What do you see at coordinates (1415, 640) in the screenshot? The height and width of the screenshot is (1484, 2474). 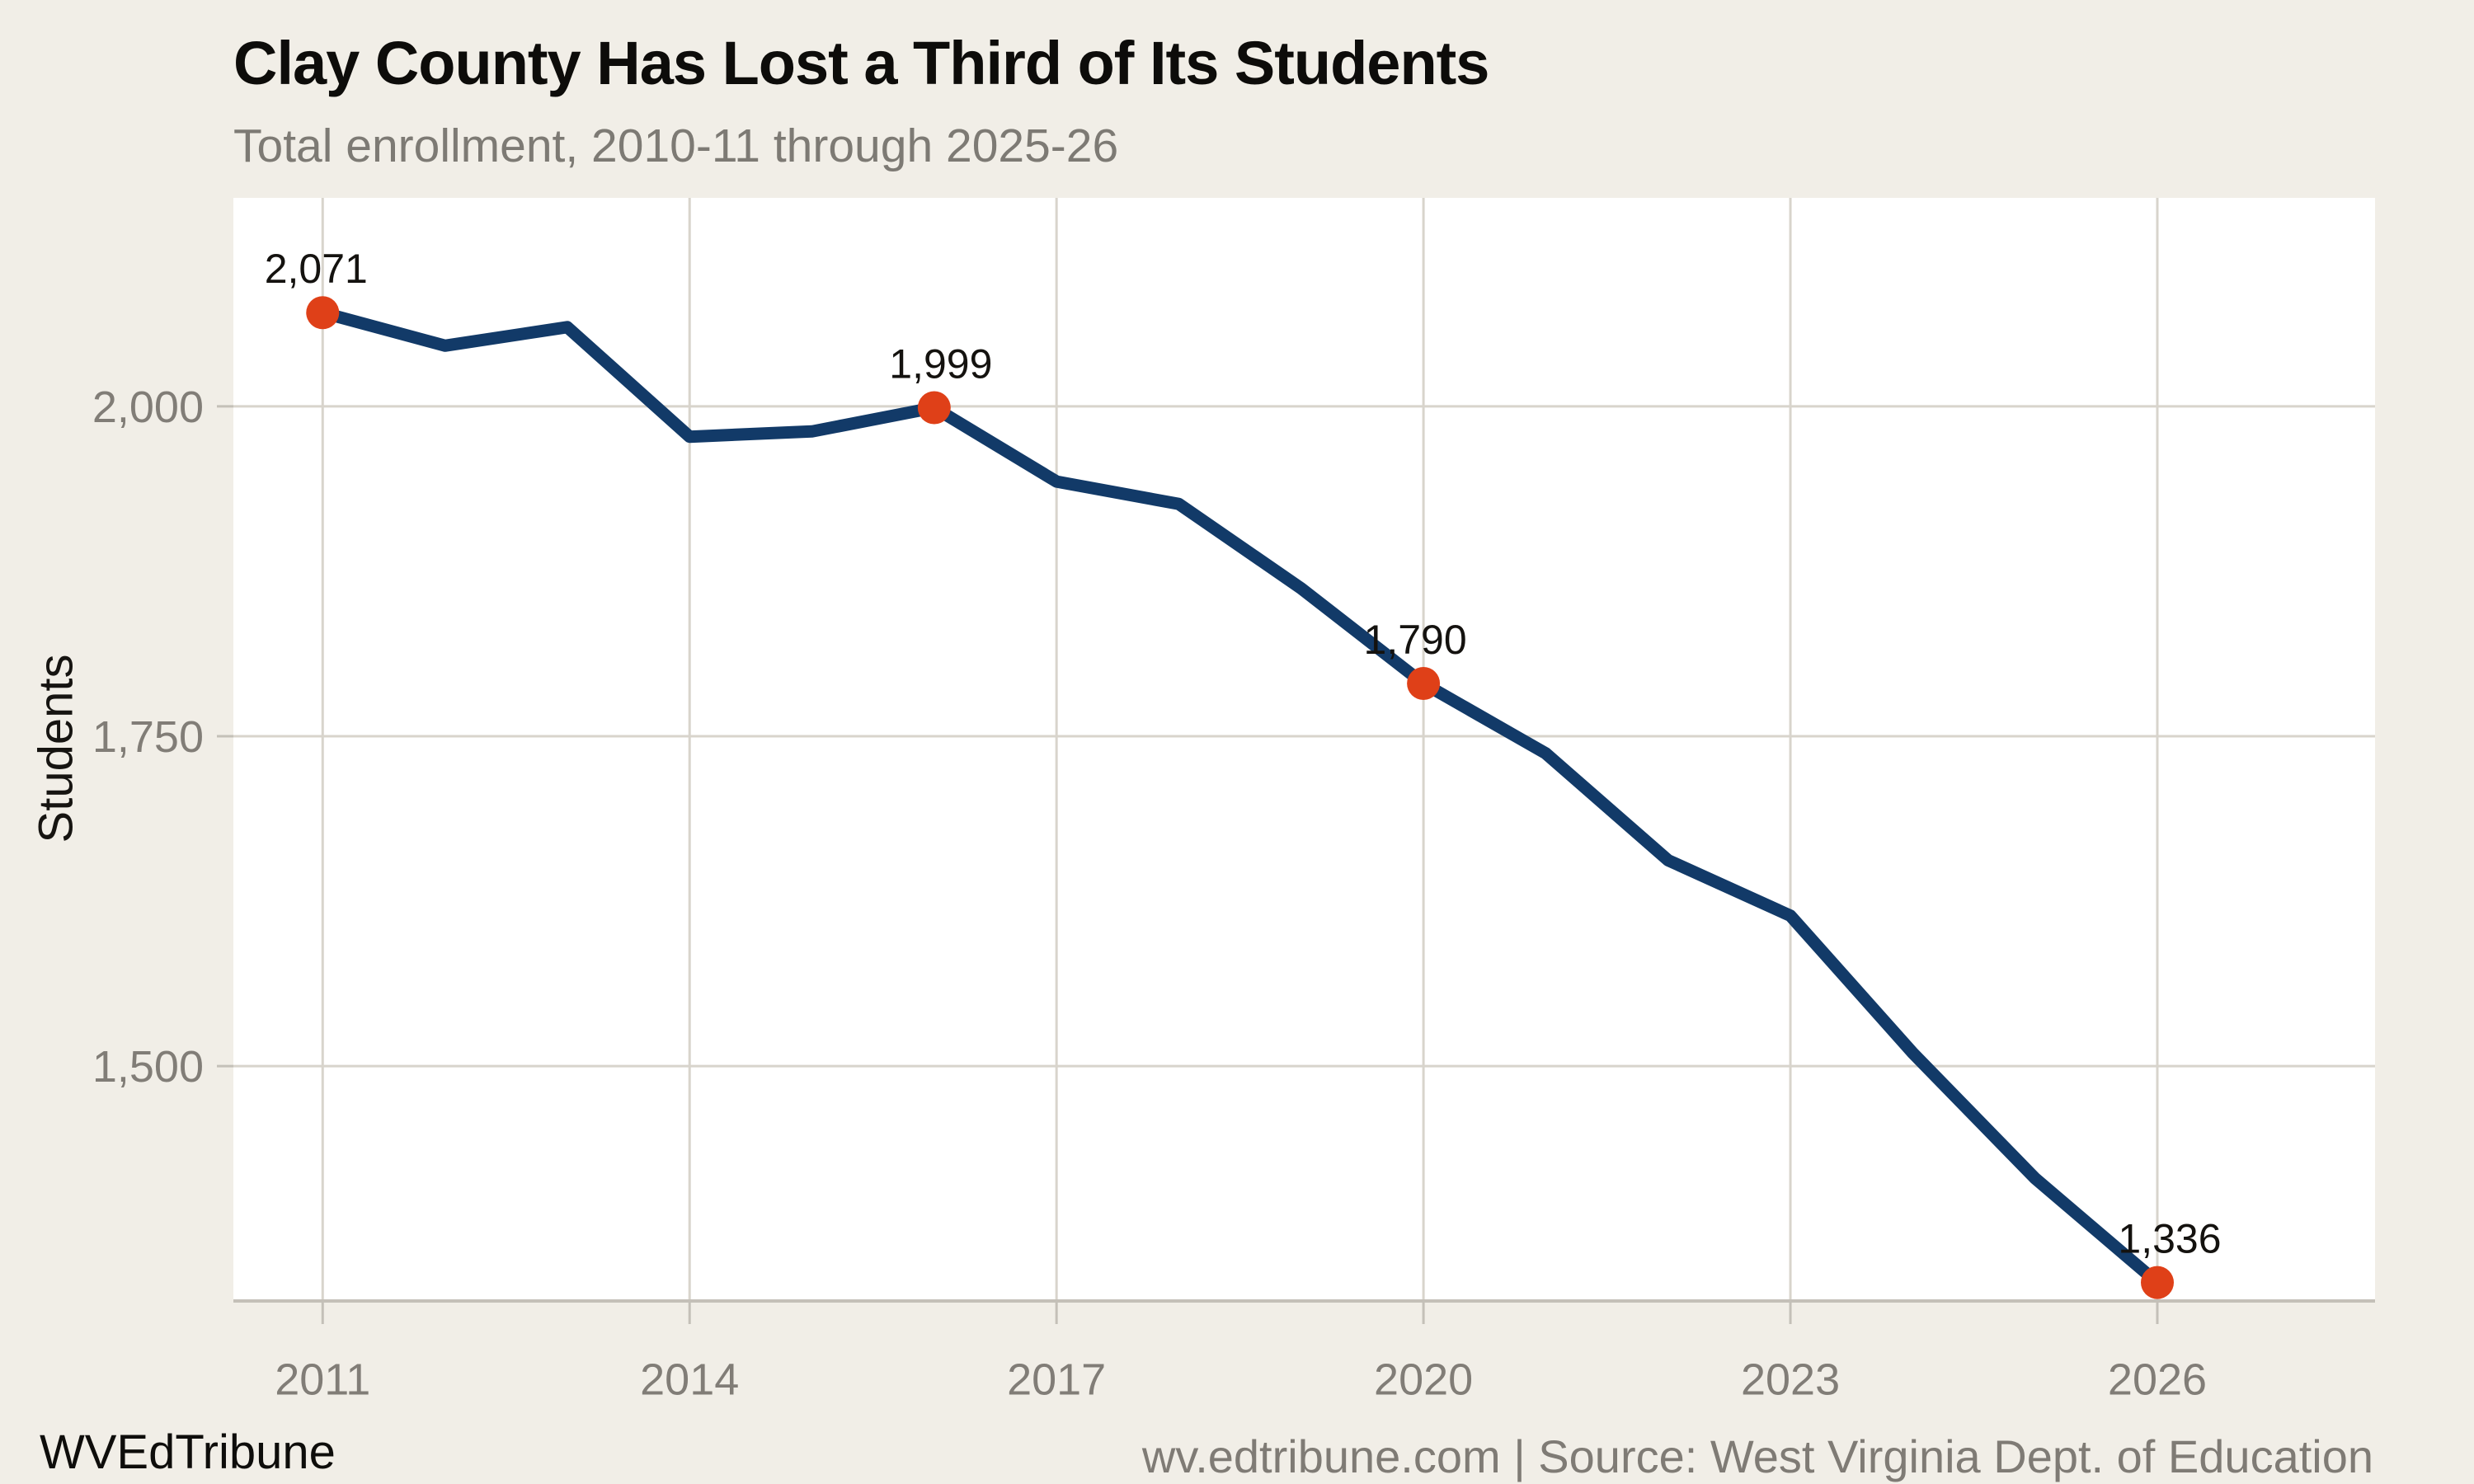 I see `data-point-label: 1,790` at bounding box center [1415, 640].